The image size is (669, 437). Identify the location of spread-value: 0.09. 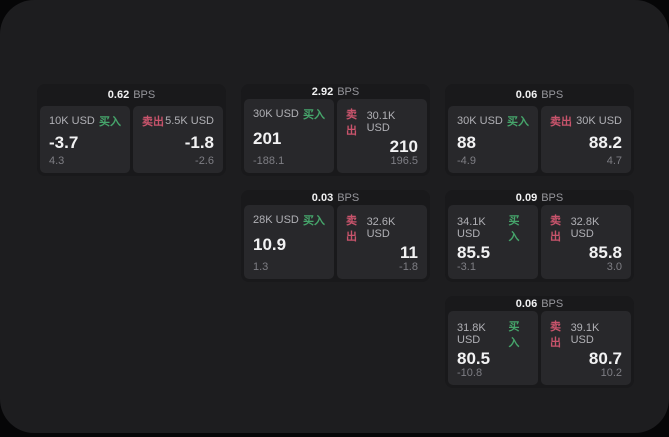
(526, 197).